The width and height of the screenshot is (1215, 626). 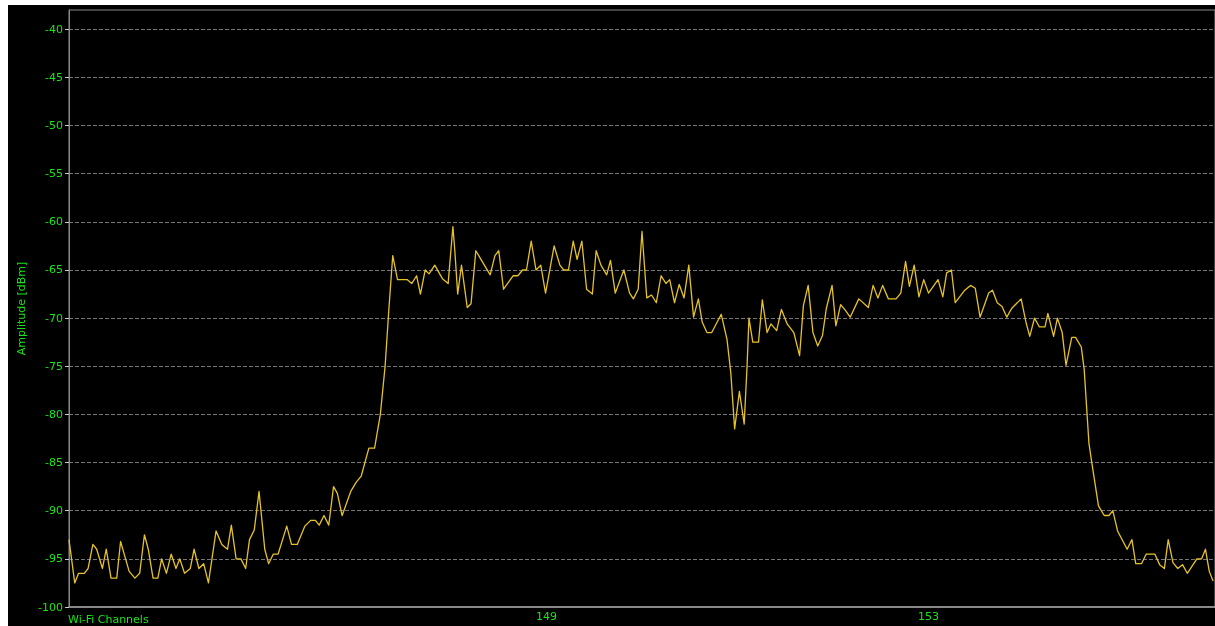 What do you see at coordinates (54, 366) in the screenshot?
I see `y-tick-label: -75` at bounding box center [54, 366].